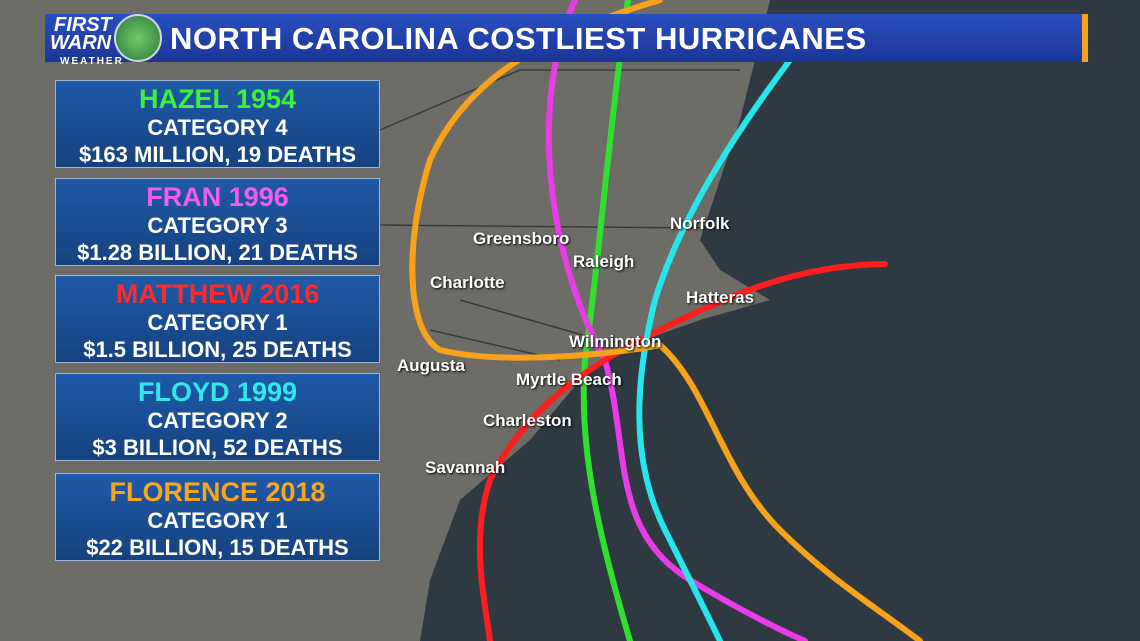  I want to click on city-label: Charlotte, so click(467, 282).